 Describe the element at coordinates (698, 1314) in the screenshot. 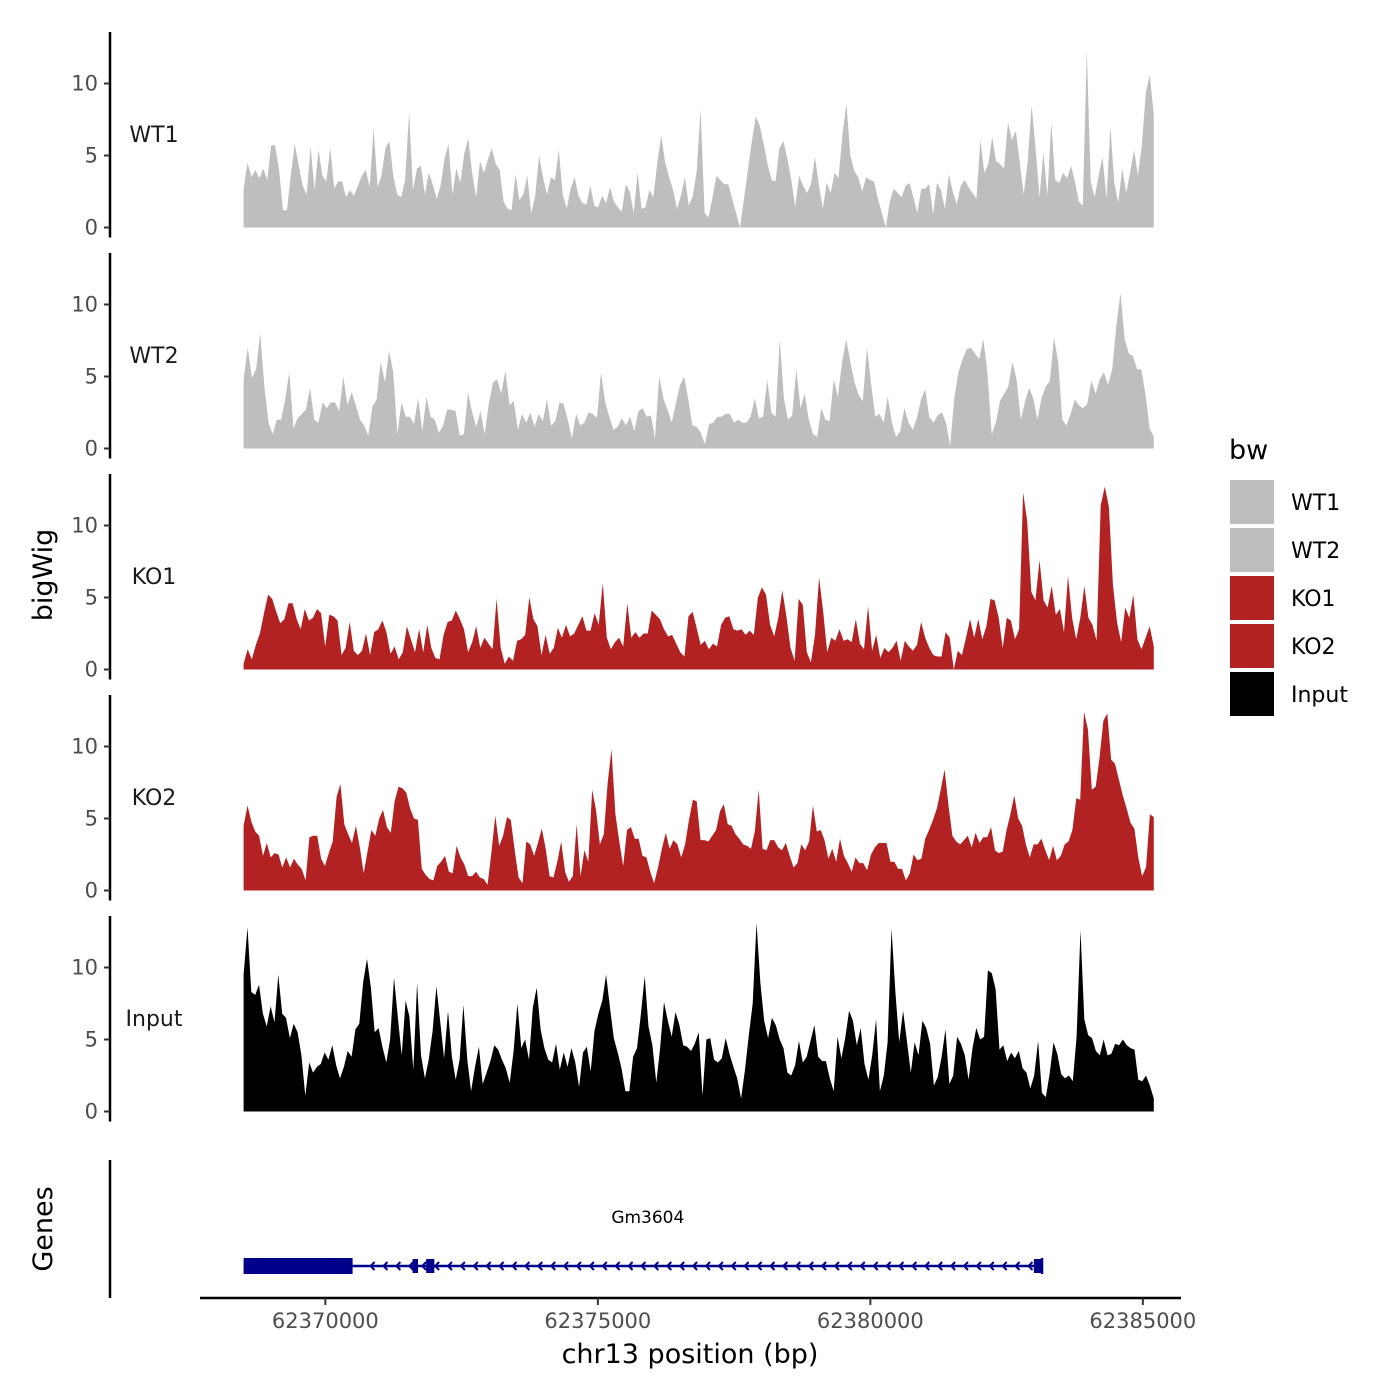

I see `x-axis: 62370000 62375000 62380000 62385000` at that location.